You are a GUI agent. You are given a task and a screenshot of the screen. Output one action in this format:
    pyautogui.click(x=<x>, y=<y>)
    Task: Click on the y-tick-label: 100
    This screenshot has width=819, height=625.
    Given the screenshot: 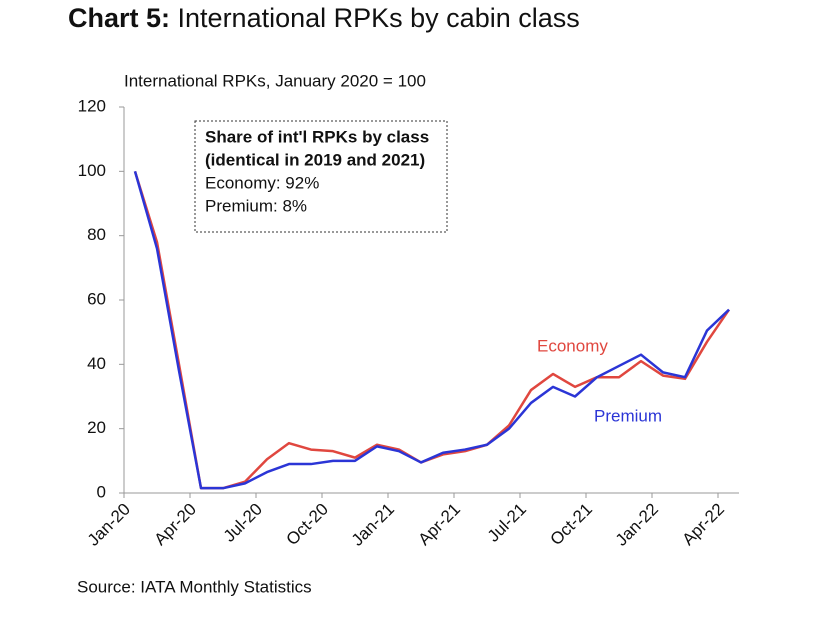 What is the action you would take?
    pyautogui.click(x=92, y=170)
    